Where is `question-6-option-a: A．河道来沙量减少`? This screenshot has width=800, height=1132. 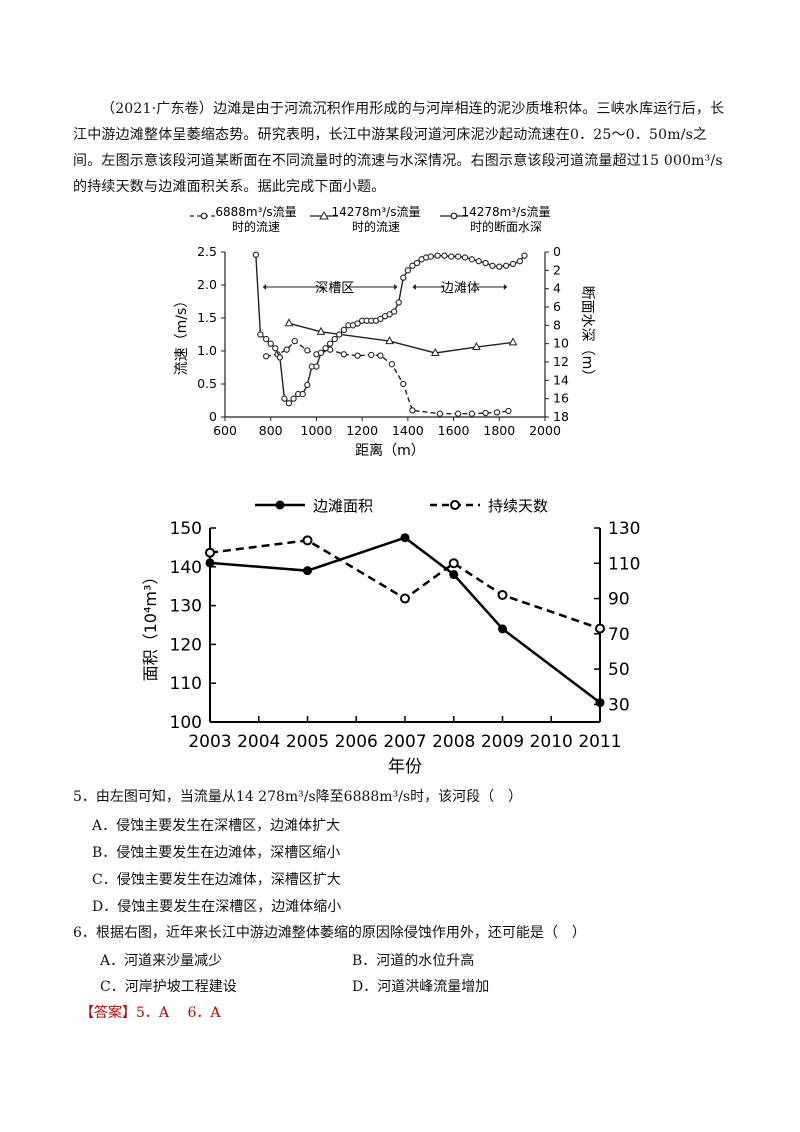
question-6-option-a: A．河道来沙量减少 is located at coordinates (161, 961).